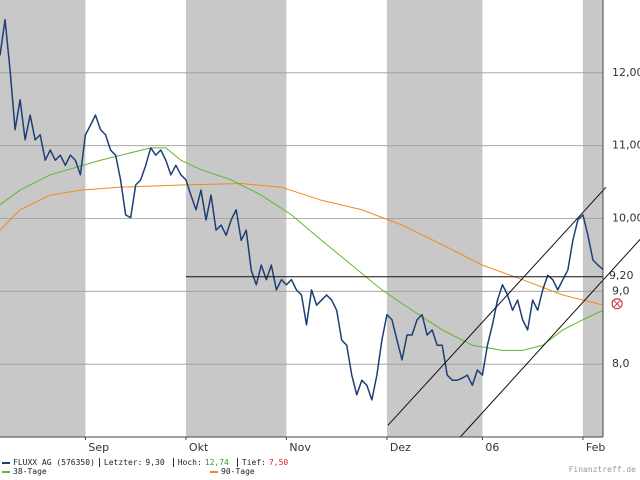 Image resolution: width=640 pixels, height=480 pixels. I want to click on legend-item: 90-Tage, so click(232, 471).